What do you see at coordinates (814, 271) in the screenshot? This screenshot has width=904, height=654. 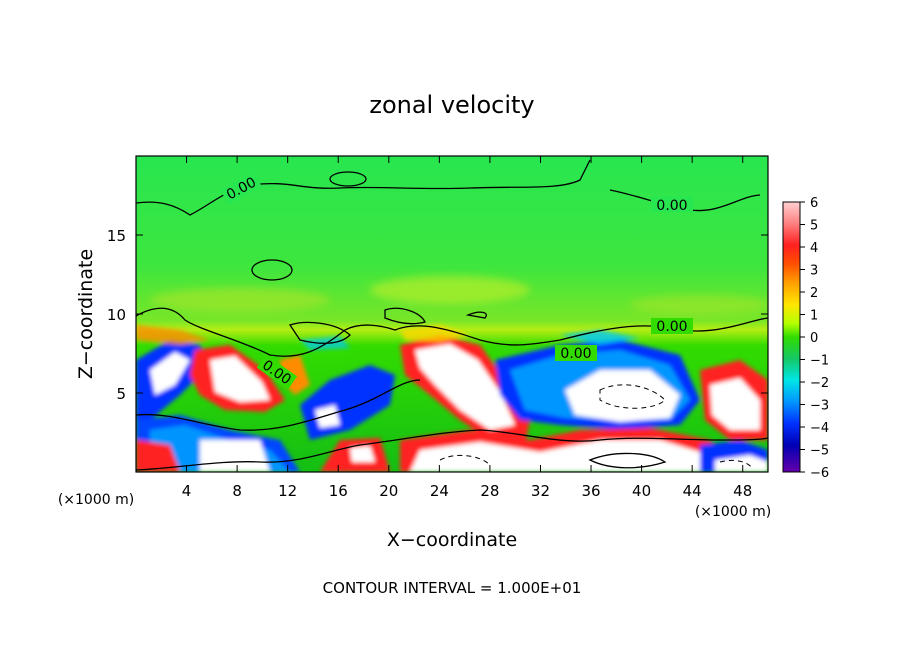 I see `colorbar-tick-label: 3` at bounding box center [814, 271].